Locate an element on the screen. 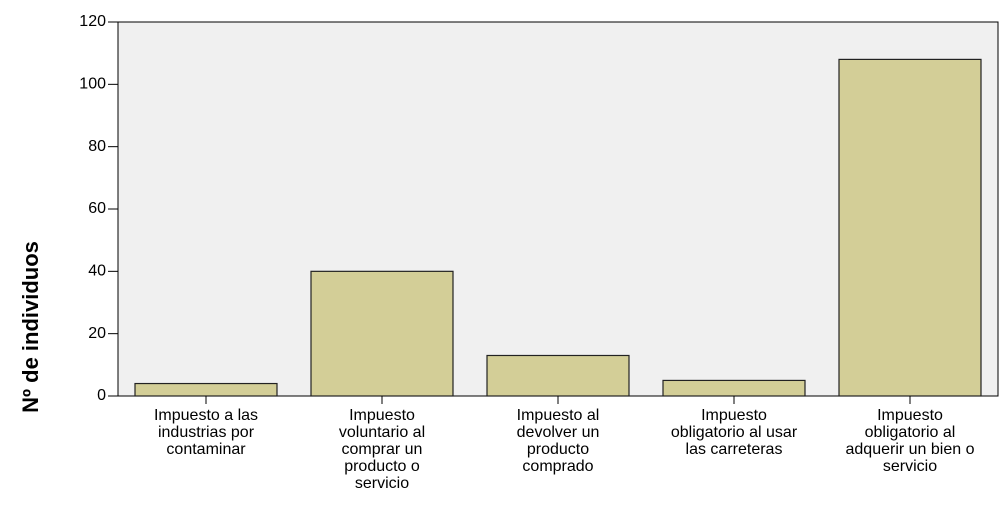 The image size is (1002, 515). y-tick-label: 0 is located at coordinates (101, 395).